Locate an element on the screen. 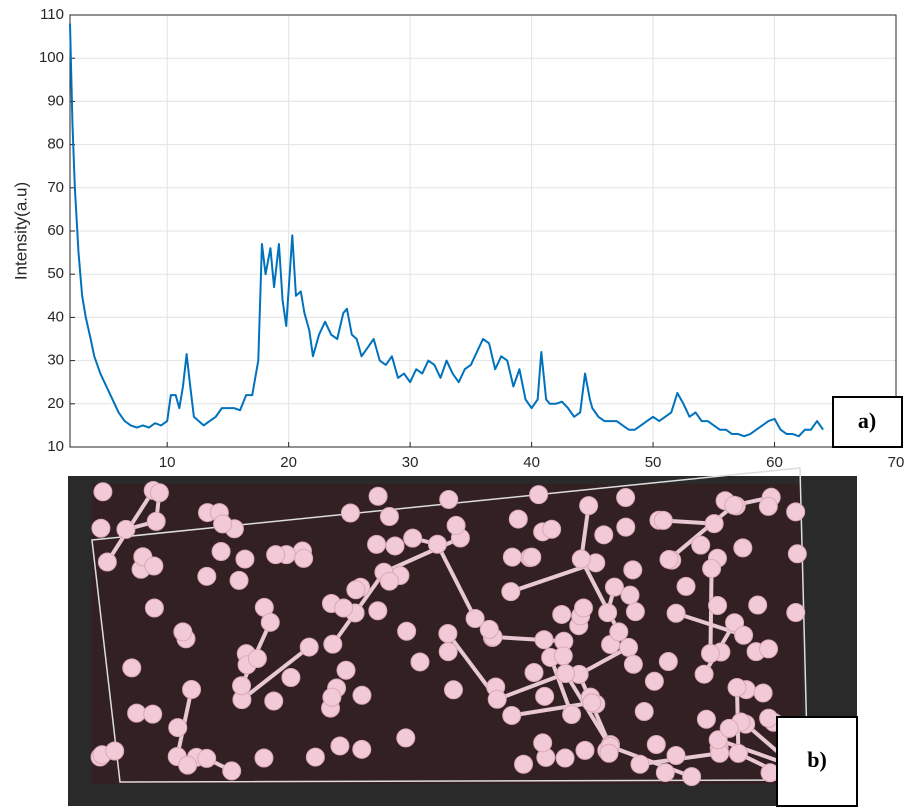 The width and height of the screenshot is (920, 812). x-tick-label: 50 is located at coordinates (653, 462).